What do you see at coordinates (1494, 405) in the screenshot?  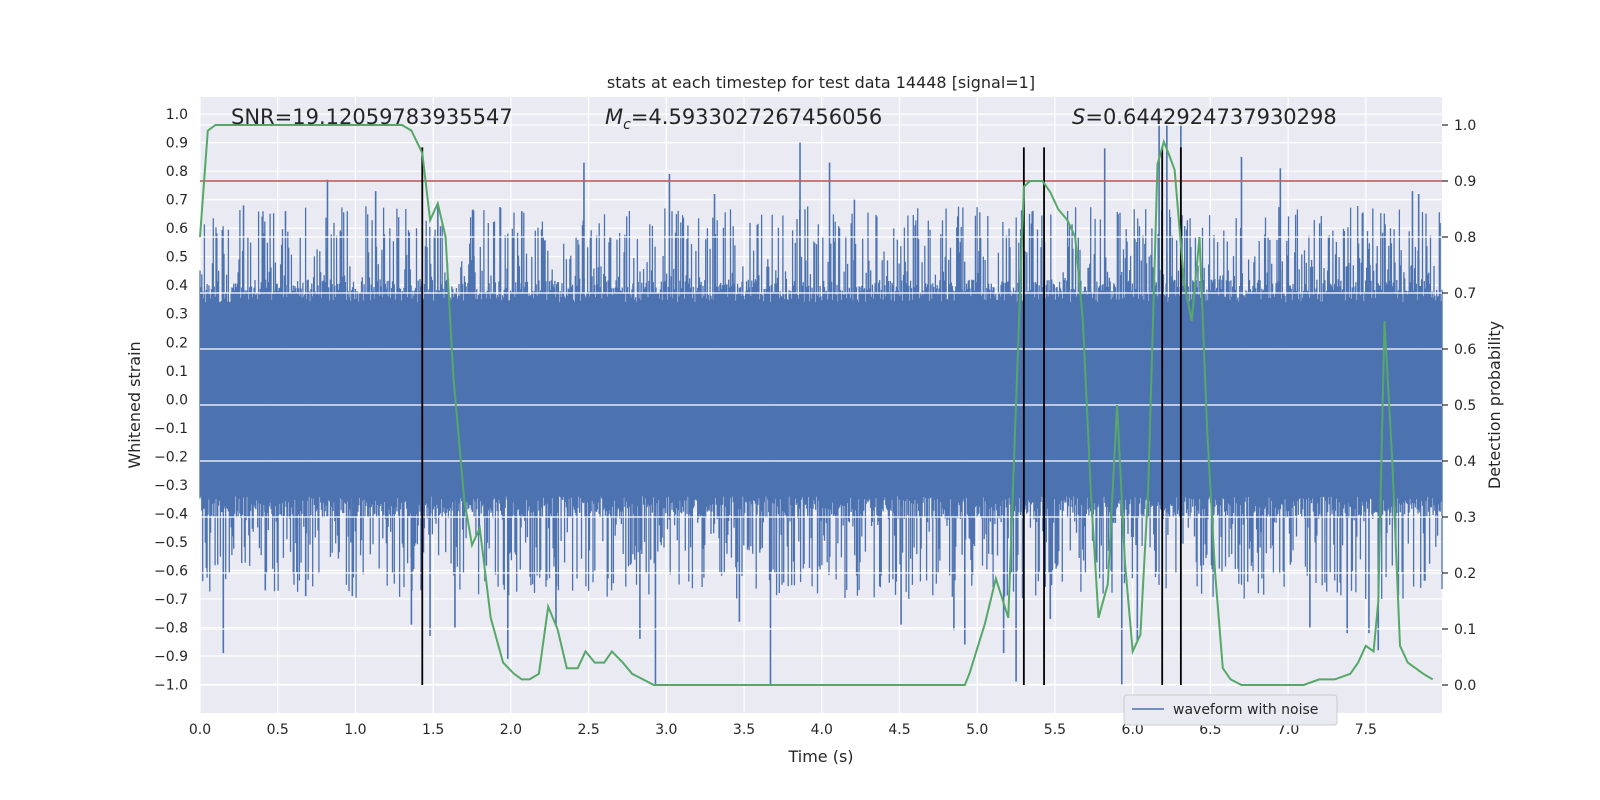 I see `y2-axis-label: Detection probability` at bounding box center [1494, 405].